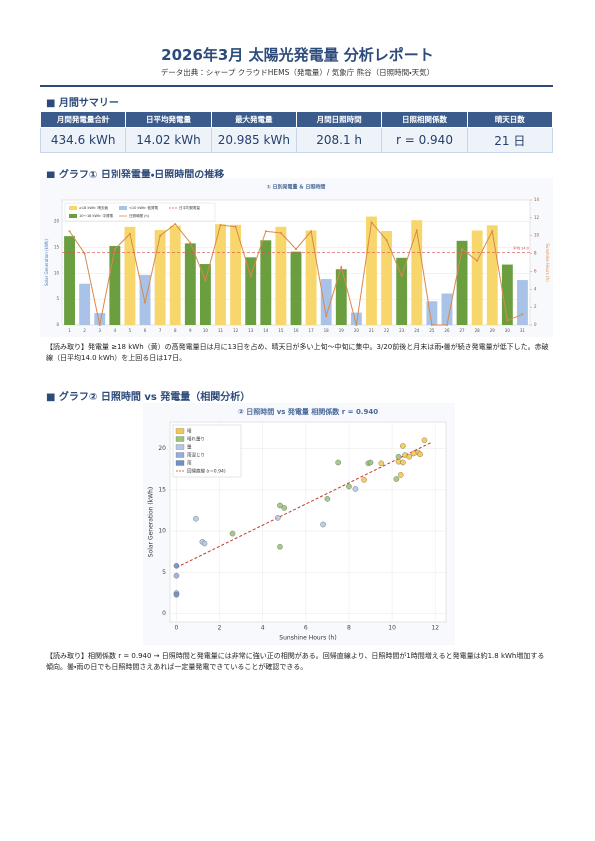 The height and width of the screenshot is (841, 595). Describe the element at coordinates (372, 330) in the screenshot. I see `x-tick-label: 21` at that location.